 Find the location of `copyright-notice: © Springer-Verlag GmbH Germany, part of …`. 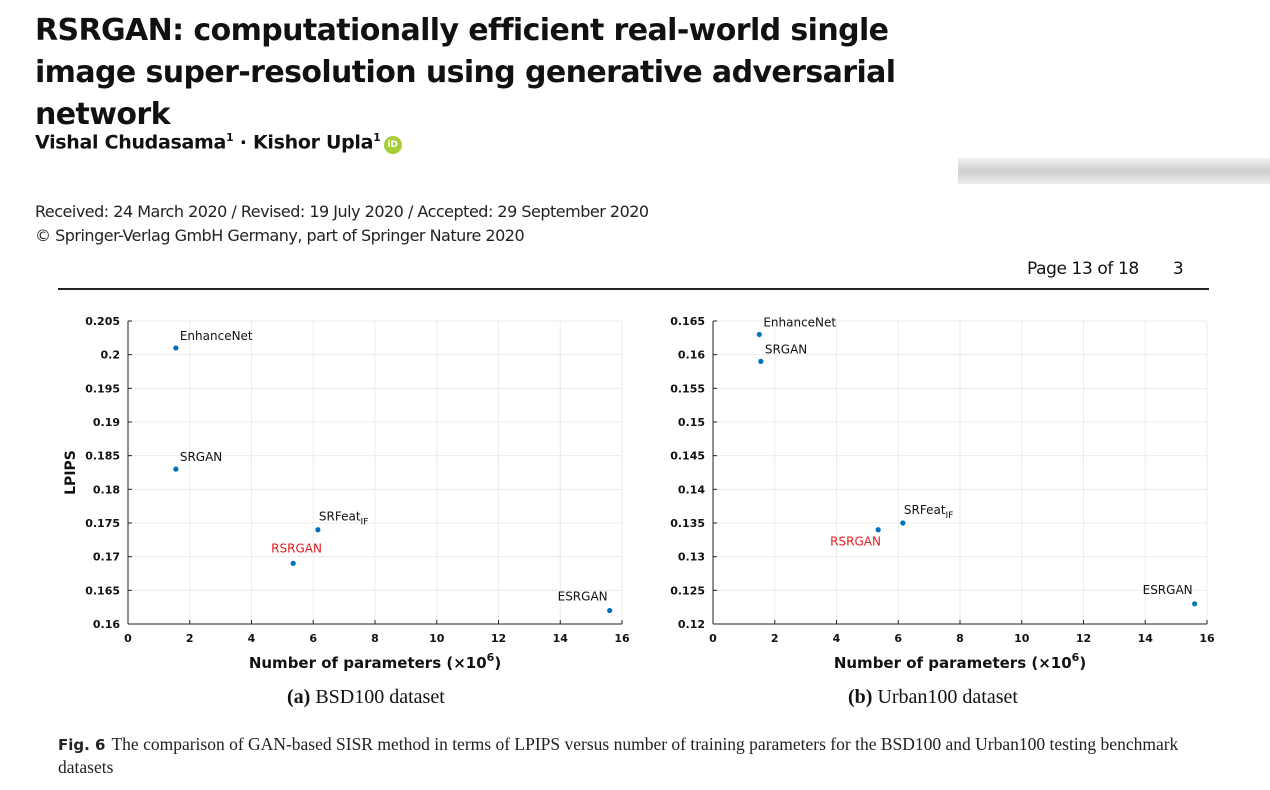

copyright-notice: © Springer-Verlag GmbH Germany, part of … is located at coordinates (280, 235).